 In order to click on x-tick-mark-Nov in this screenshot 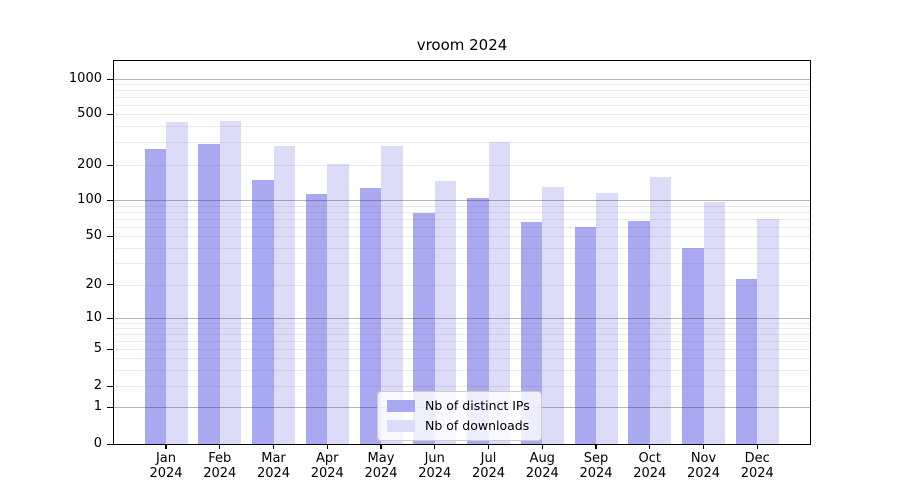, I will do `click(703, 446)`.